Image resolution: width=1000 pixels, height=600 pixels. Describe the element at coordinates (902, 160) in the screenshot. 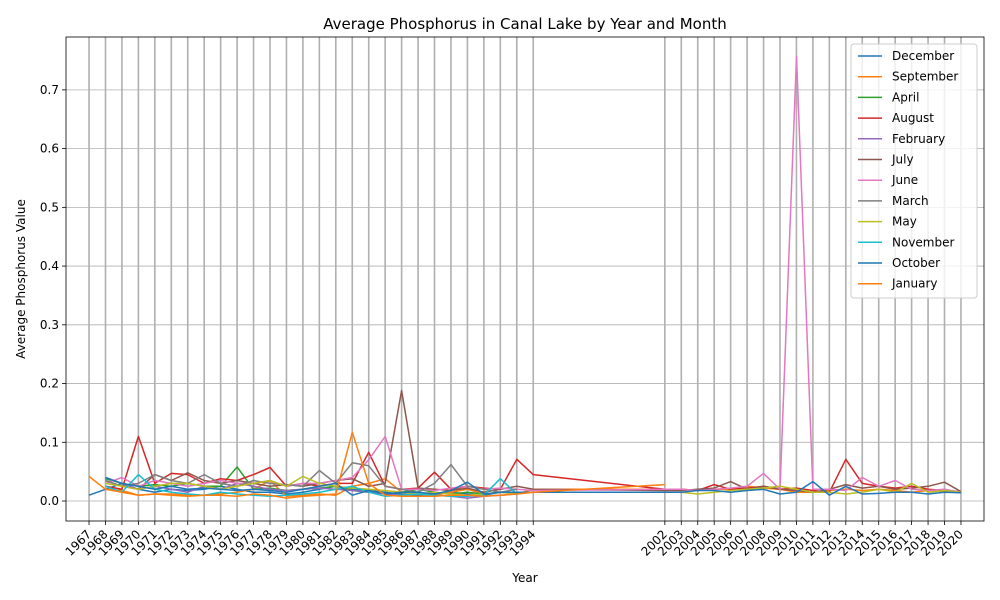

I see `legend-entry: July` at that location.